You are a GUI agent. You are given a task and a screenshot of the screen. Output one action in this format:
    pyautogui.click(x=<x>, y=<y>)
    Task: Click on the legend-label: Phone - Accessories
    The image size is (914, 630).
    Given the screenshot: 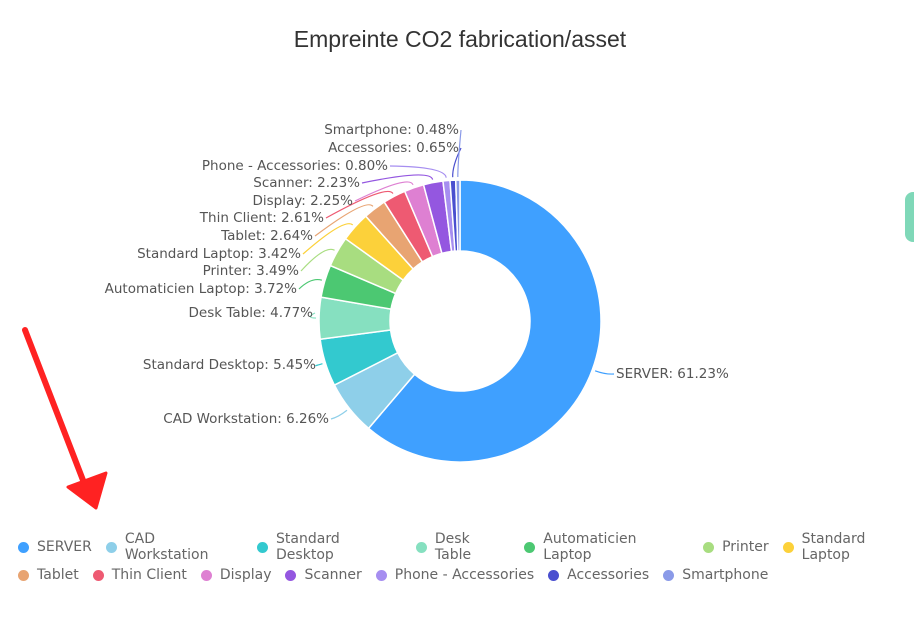 What is the action you would take?
    pyautogui.click(x=464, y=575)
    